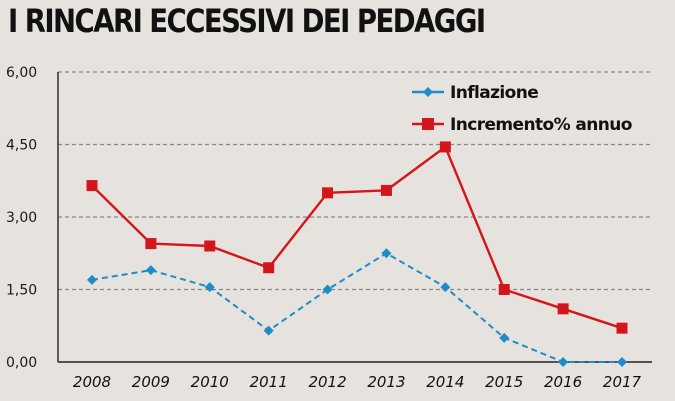 The image size is (675, 401). Describe the element at coordinates (445, 382) in the screenshot. I see `x-tick-label: 2014` at that location.